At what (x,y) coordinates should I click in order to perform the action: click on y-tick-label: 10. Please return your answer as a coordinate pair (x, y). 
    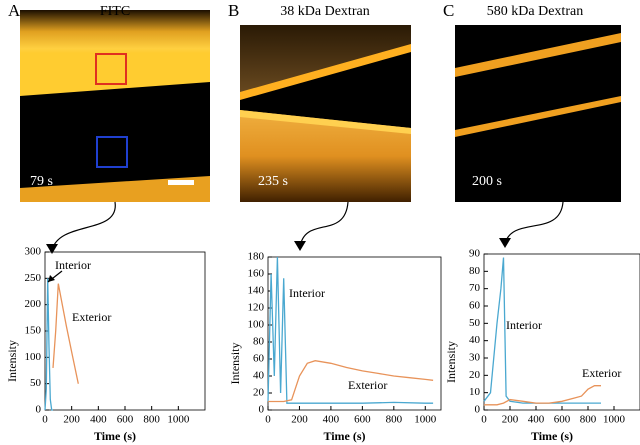
    Looking at the image, I should click on (475, 392).